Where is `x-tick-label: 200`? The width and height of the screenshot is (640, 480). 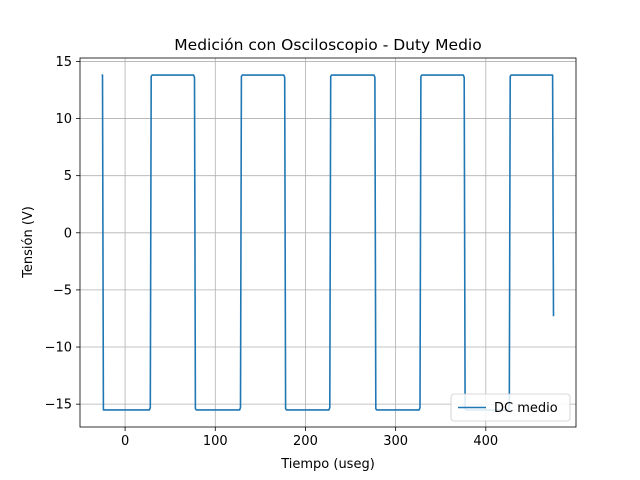
x-tick-label: 200 is located at coordinates (305, 441).